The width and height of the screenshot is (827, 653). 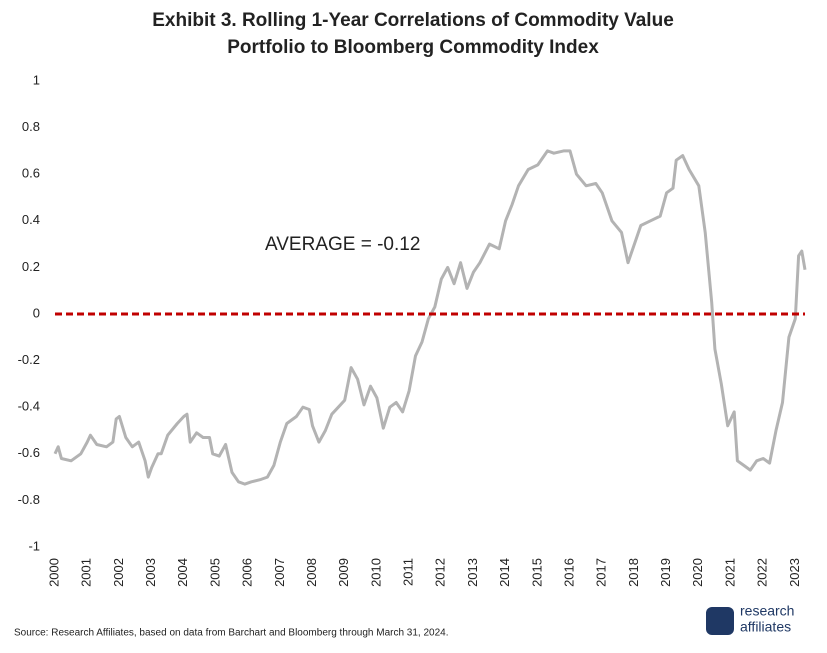 I want to click on y-tick-label: 0.6, so click(x=31, y=173).